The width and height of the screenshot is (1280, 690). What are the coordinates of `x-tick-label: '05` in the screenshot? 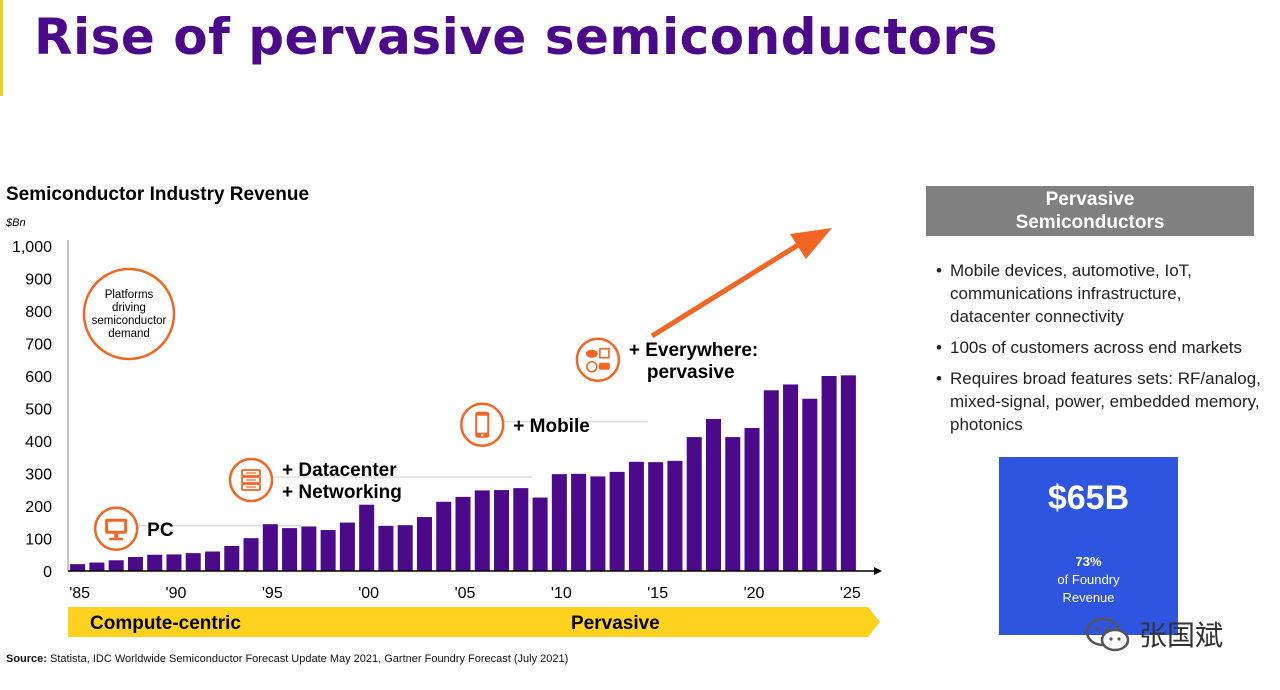 It's located at (465, 593).